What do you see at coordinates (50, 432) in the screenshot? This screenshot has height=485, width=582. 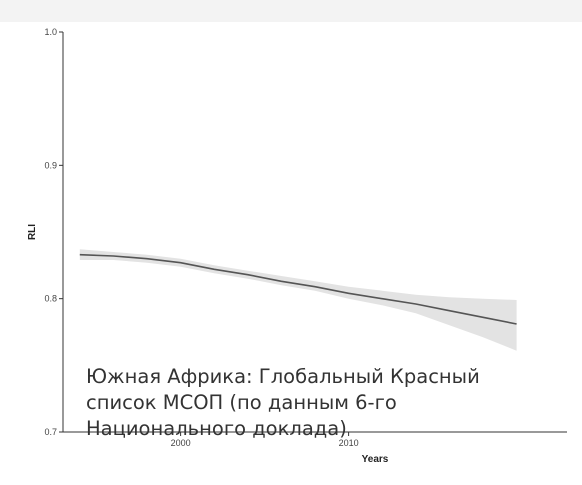 I see `y-tick-label: 0.7` at bounding box center [50, 432].